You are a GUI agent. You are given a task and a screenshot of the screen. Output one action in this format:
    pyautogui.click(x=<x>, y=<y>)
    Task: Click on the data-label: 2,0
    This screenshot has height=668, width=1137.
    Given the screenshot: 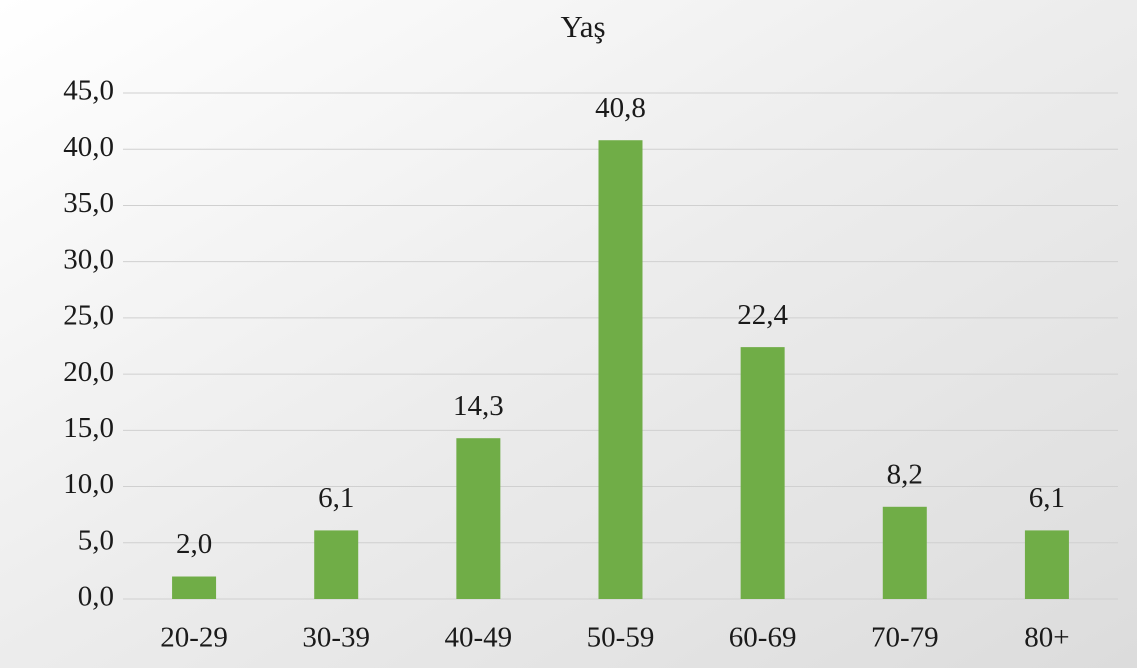 What is the action you would take?
    pyautogui.click(x=194, y=544)
    